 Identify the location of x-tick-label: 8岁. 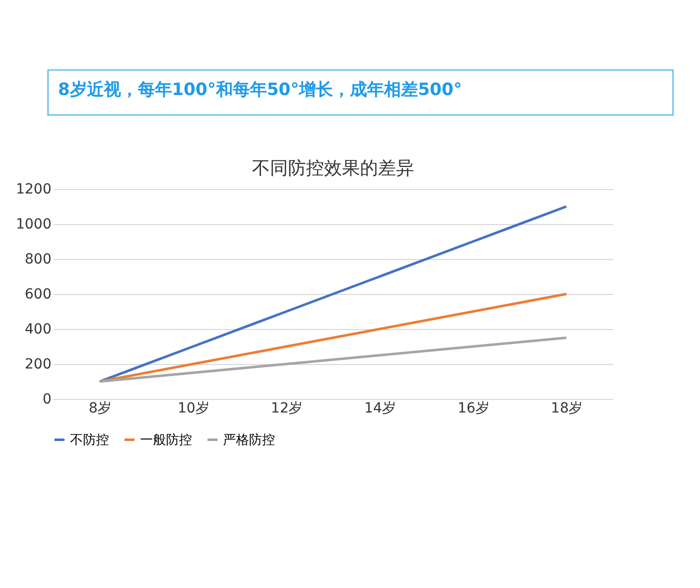
(100, 408).